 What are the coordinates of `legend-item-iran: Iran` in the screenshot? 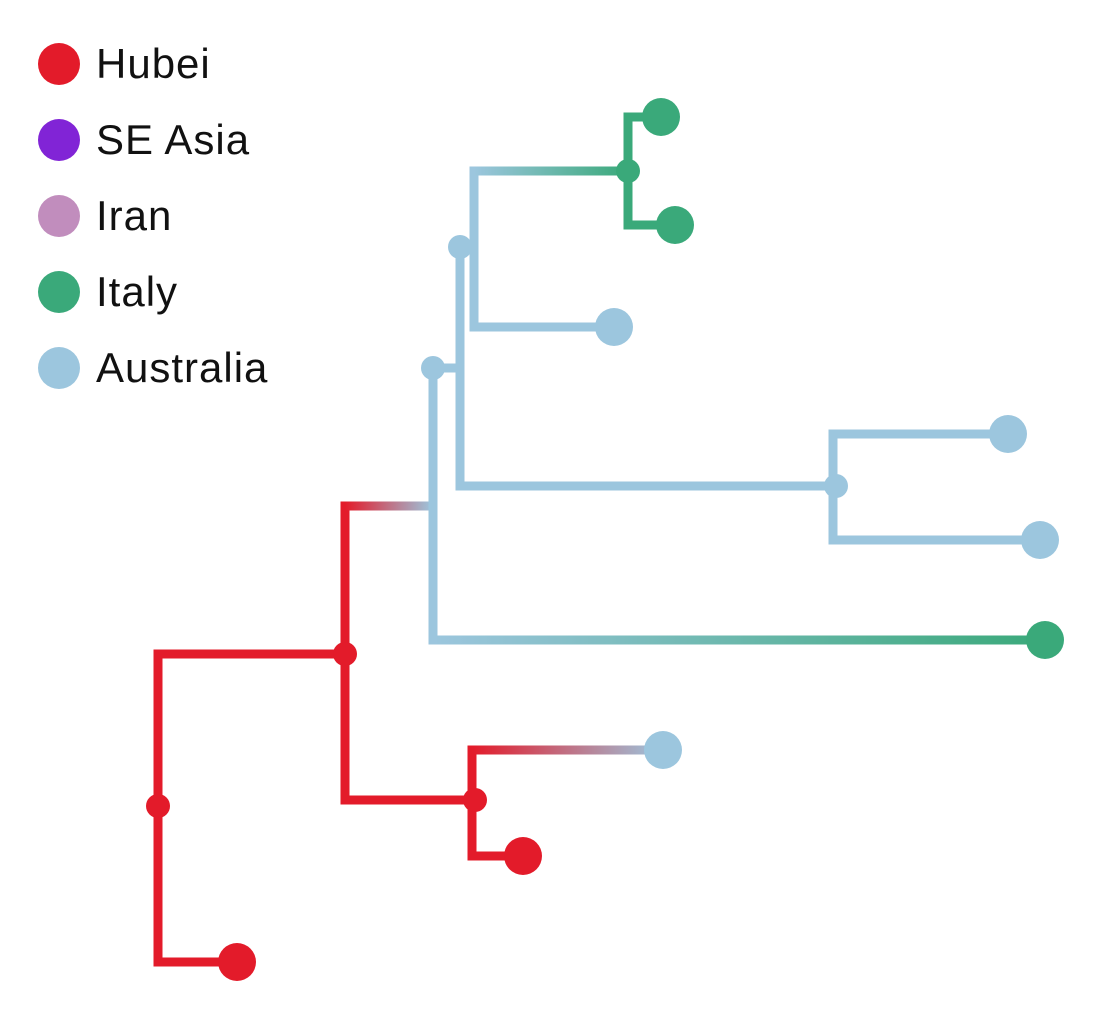 It's located at (198, 216).